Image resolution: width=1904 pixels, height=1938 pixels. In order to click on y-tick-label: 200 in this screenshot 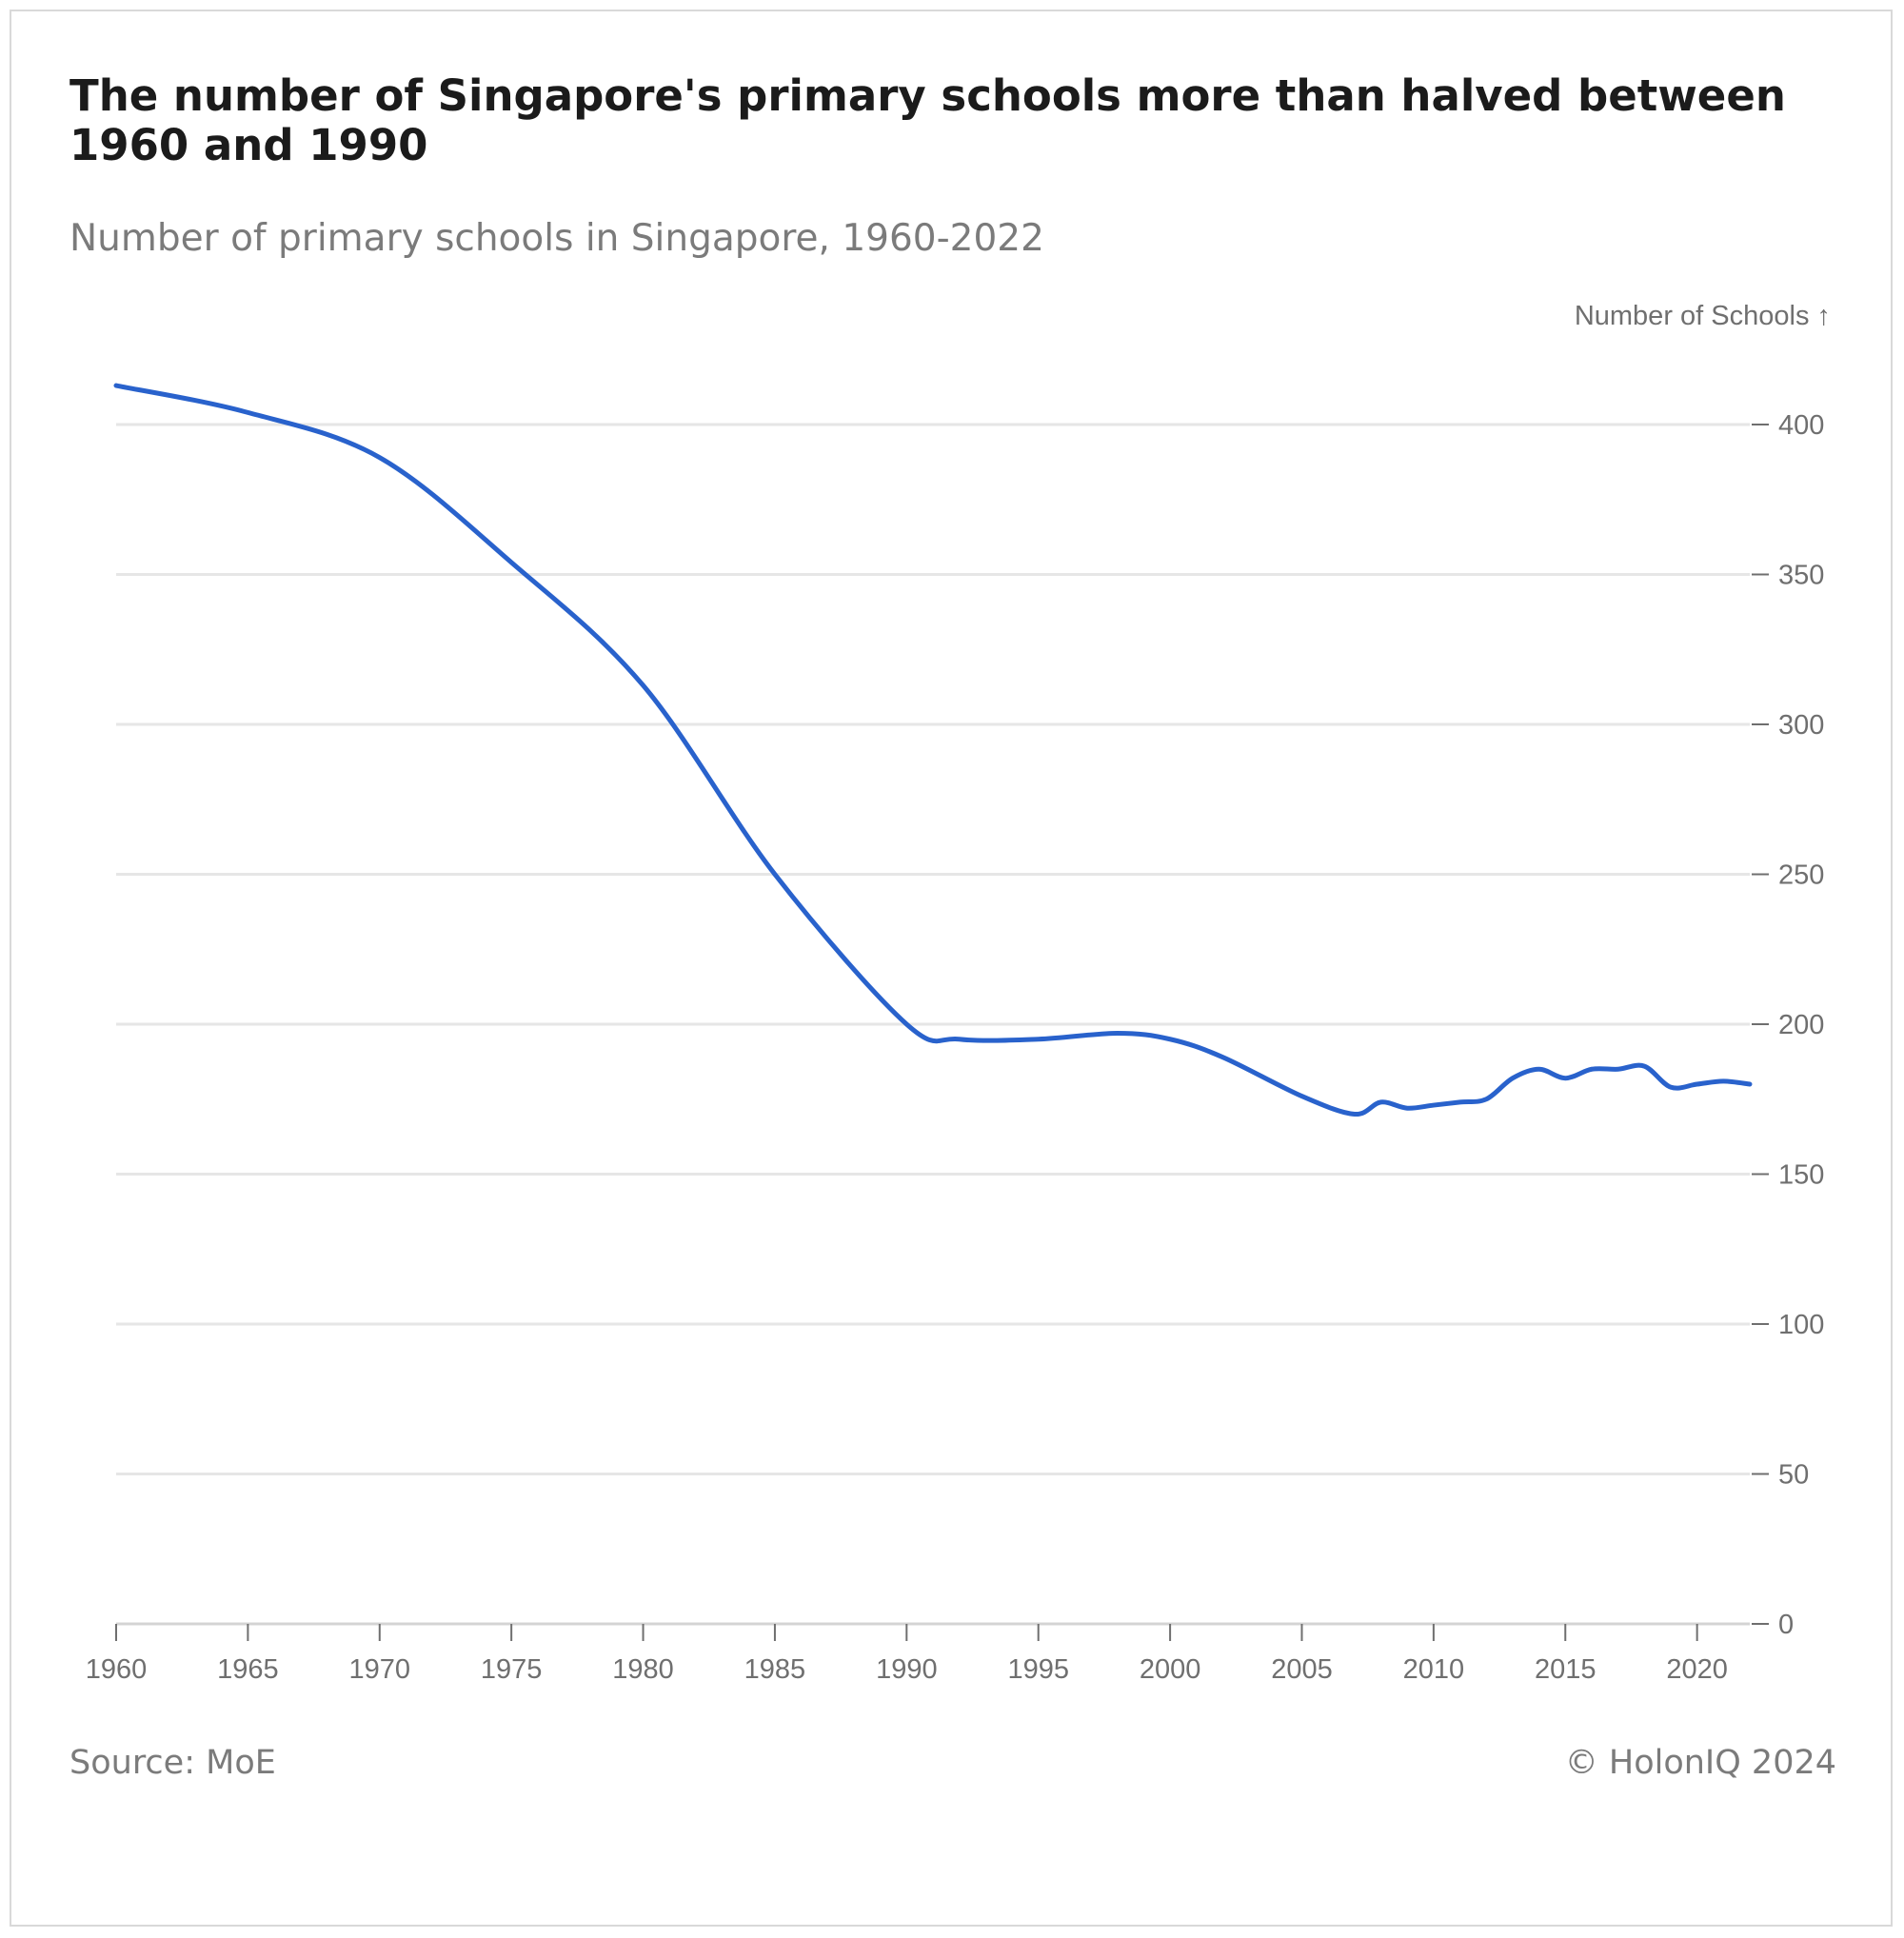, I will do `click(1801, 1025)`.